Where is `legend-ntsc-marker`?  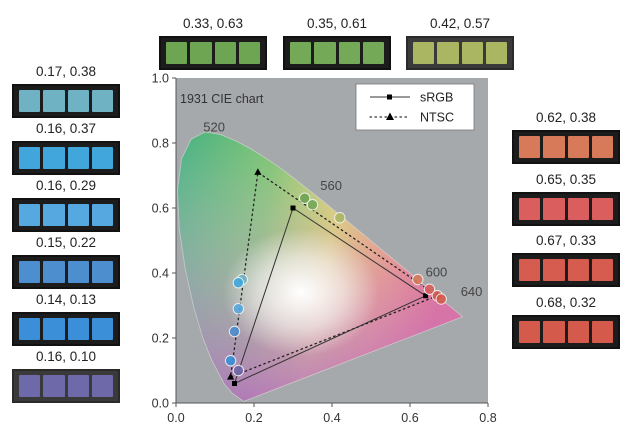
legend-ntsc-marker is located at coordinates (390, 116).